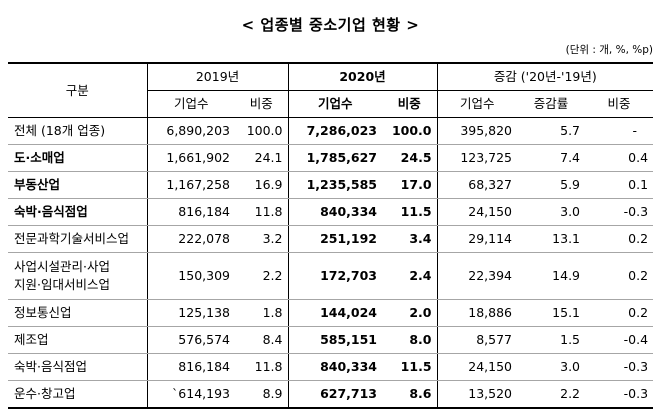 This screenshot has height=409, width=661. Describe the element at coordinates (191, 276) in the screenshot. I see `cell-2019-count: 150,309` at that location.